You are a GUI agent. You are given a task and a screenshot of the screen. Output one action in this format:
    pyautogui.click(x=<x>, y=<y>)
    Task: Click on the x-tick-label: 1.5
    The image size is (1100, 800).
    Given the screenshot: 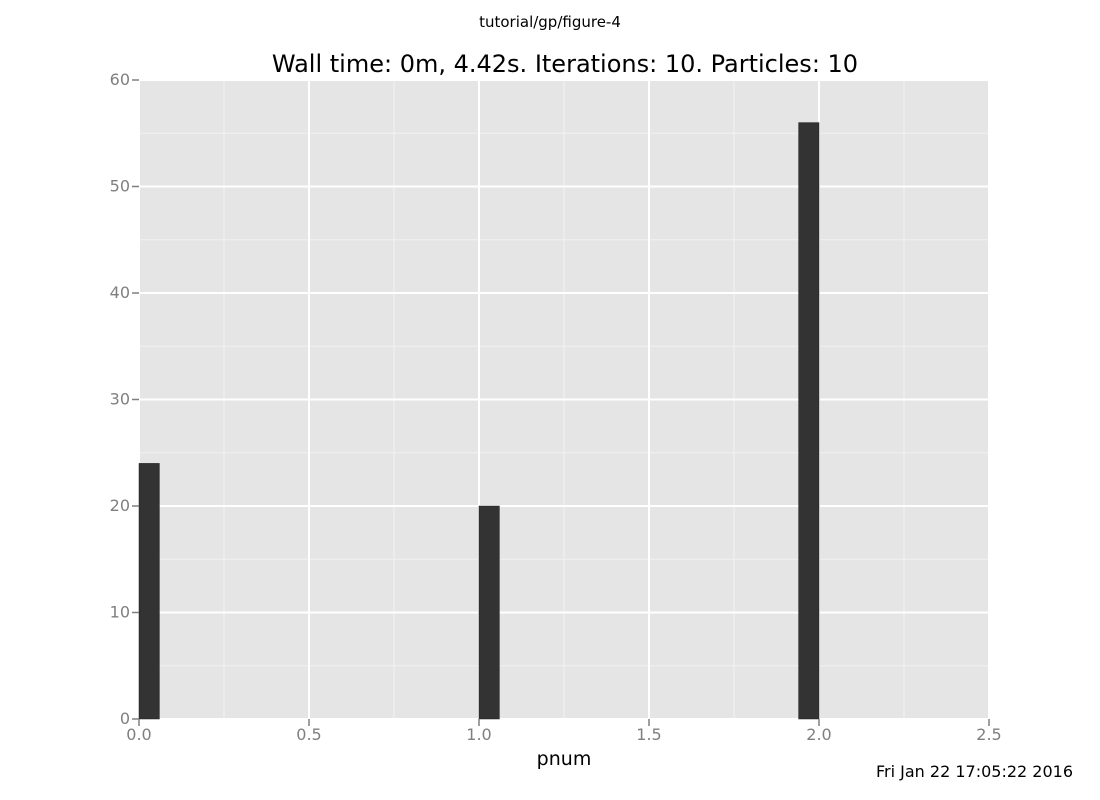 What is the action you would take?
    pyautogui.click(x=648, y=734)
    